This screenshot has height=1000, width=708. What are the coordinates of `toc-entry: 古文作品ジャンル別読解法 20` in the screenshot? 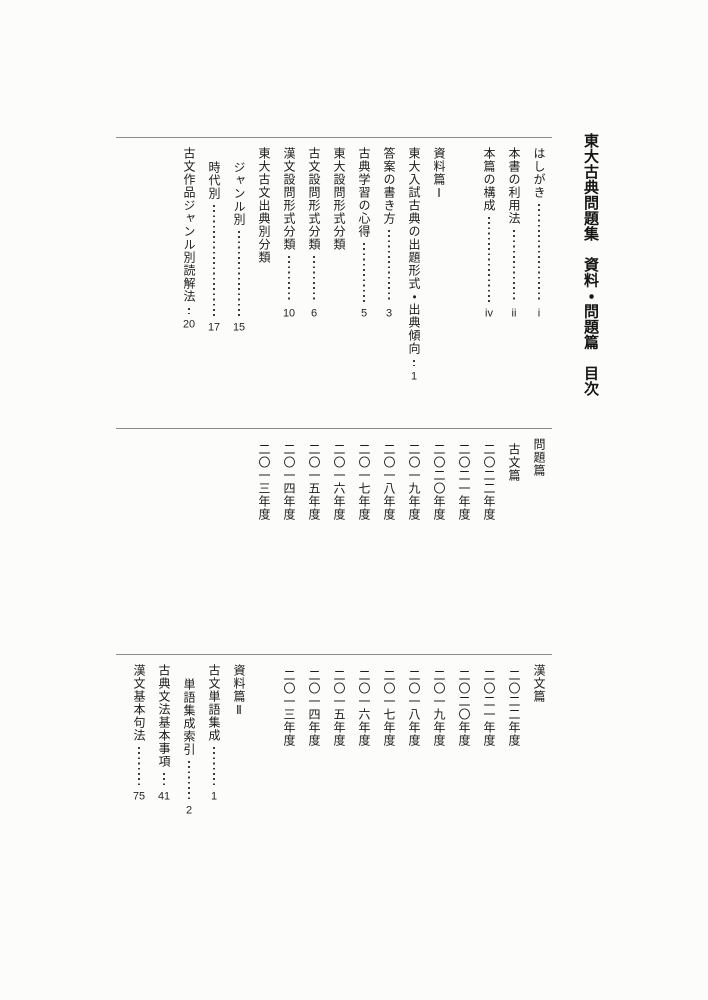 It's located at (188, 238).